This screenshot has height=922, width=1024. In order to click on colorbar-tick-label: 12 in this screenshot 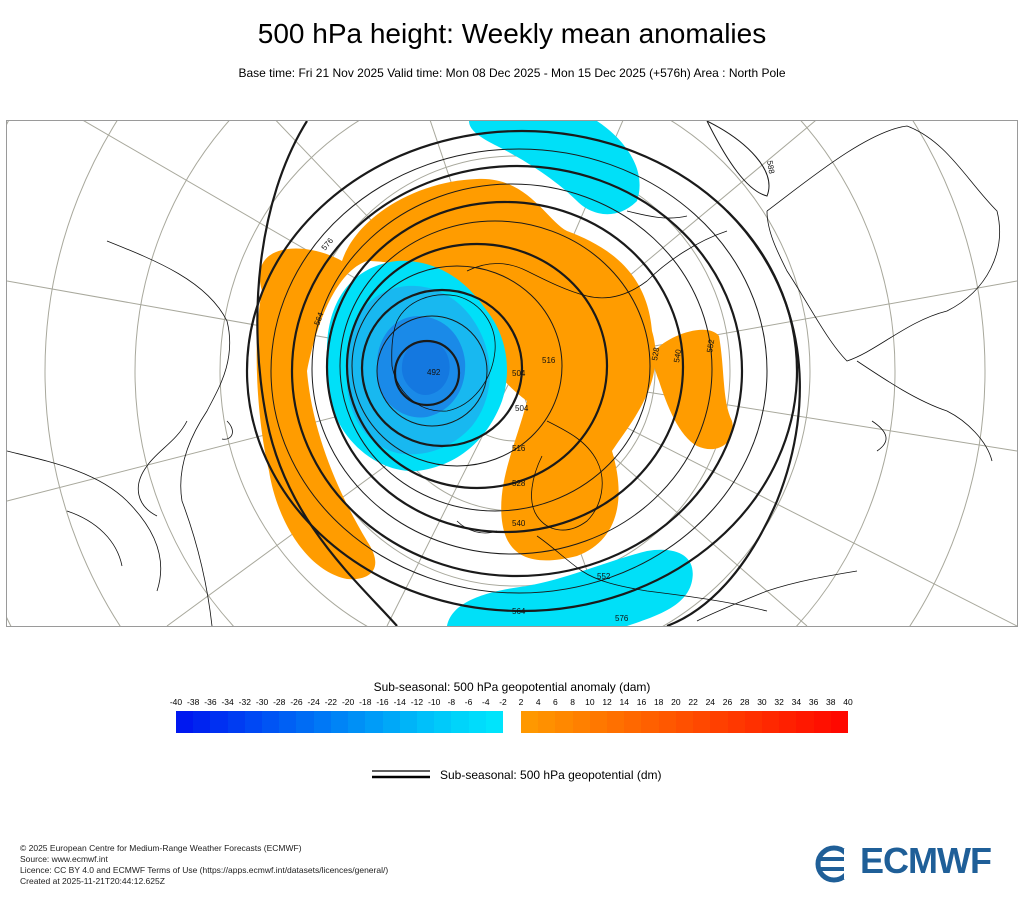, I will do `click(607, 702)`.